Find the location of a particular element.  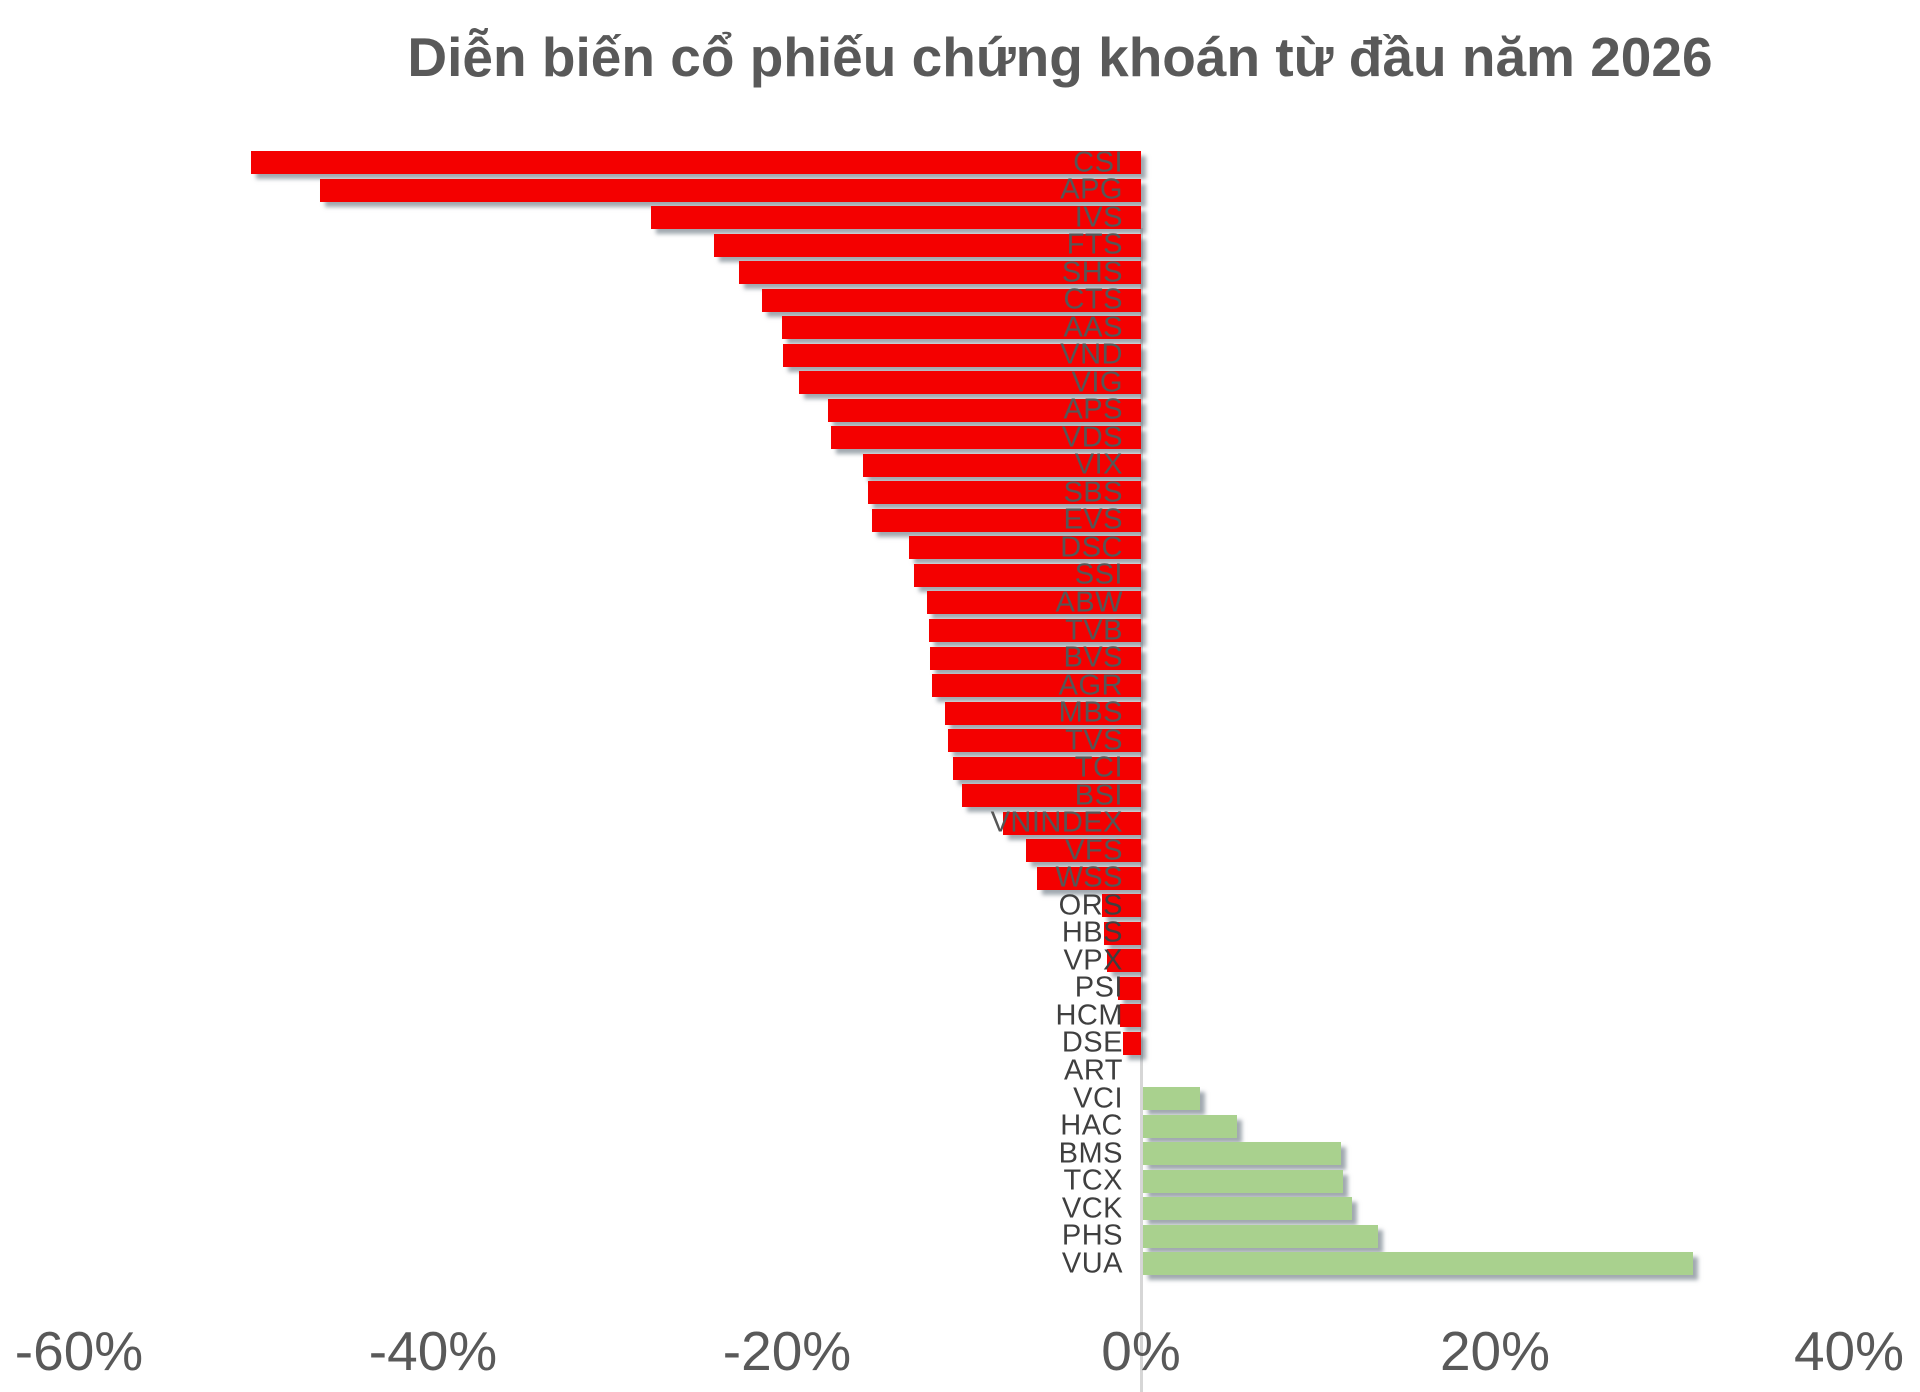

bar-label-ivs: IVS is located at coordinates (1098, 217).